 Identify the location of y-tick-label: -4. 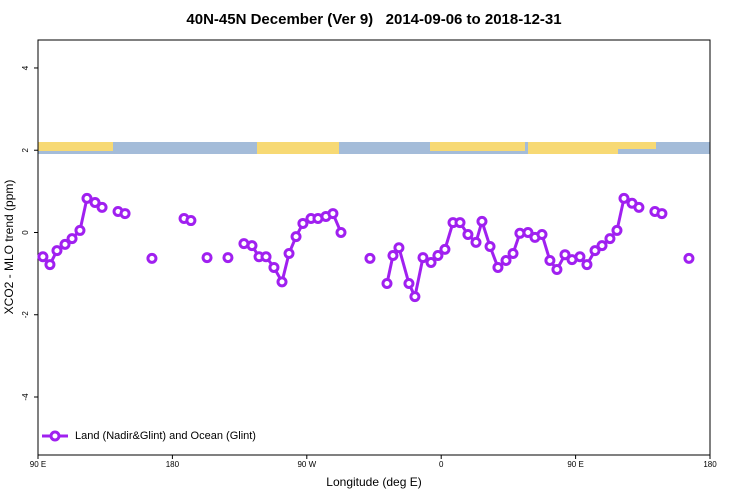
(25, 397).